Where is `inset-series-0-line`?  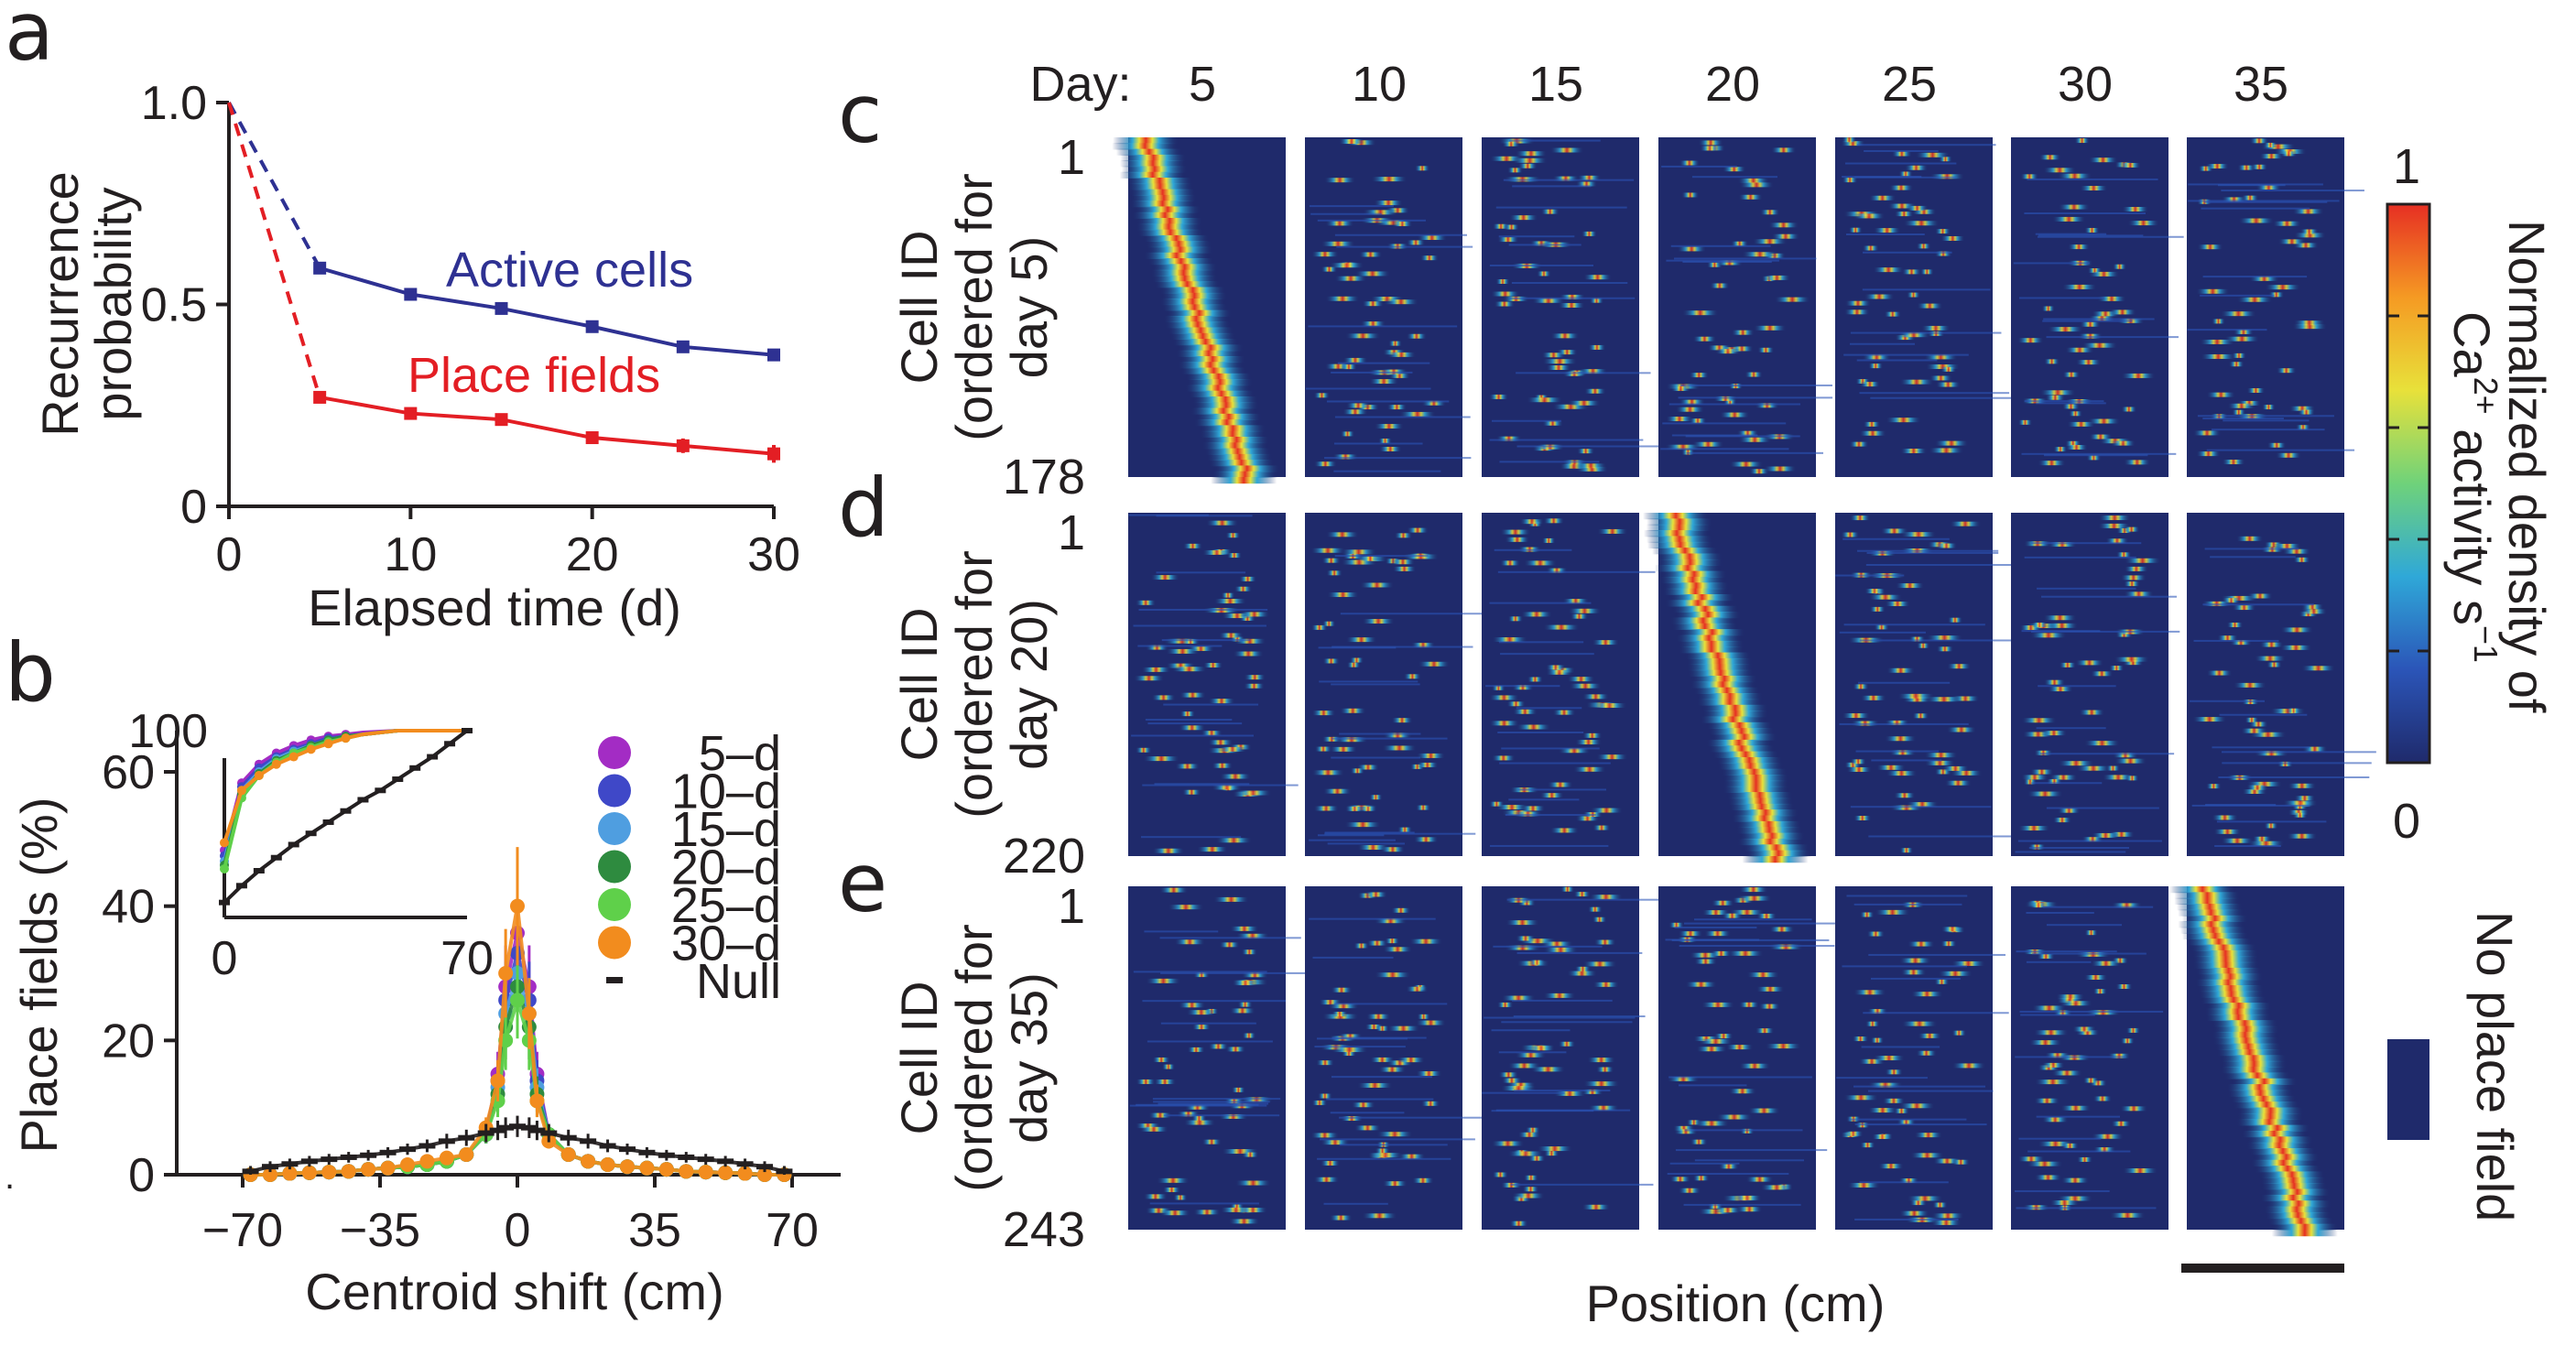 inset-series-0-line is located at coordinates (345, 791).